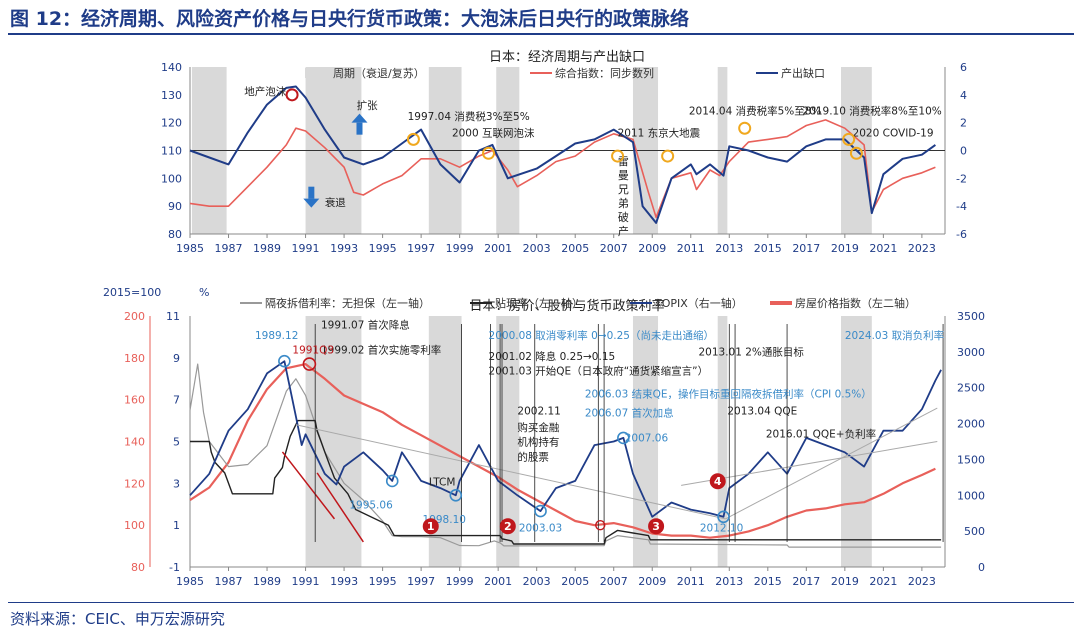 The image size is (1080, 634). I want to click on c1-x-tick-label: 2007, so click(614, 248).